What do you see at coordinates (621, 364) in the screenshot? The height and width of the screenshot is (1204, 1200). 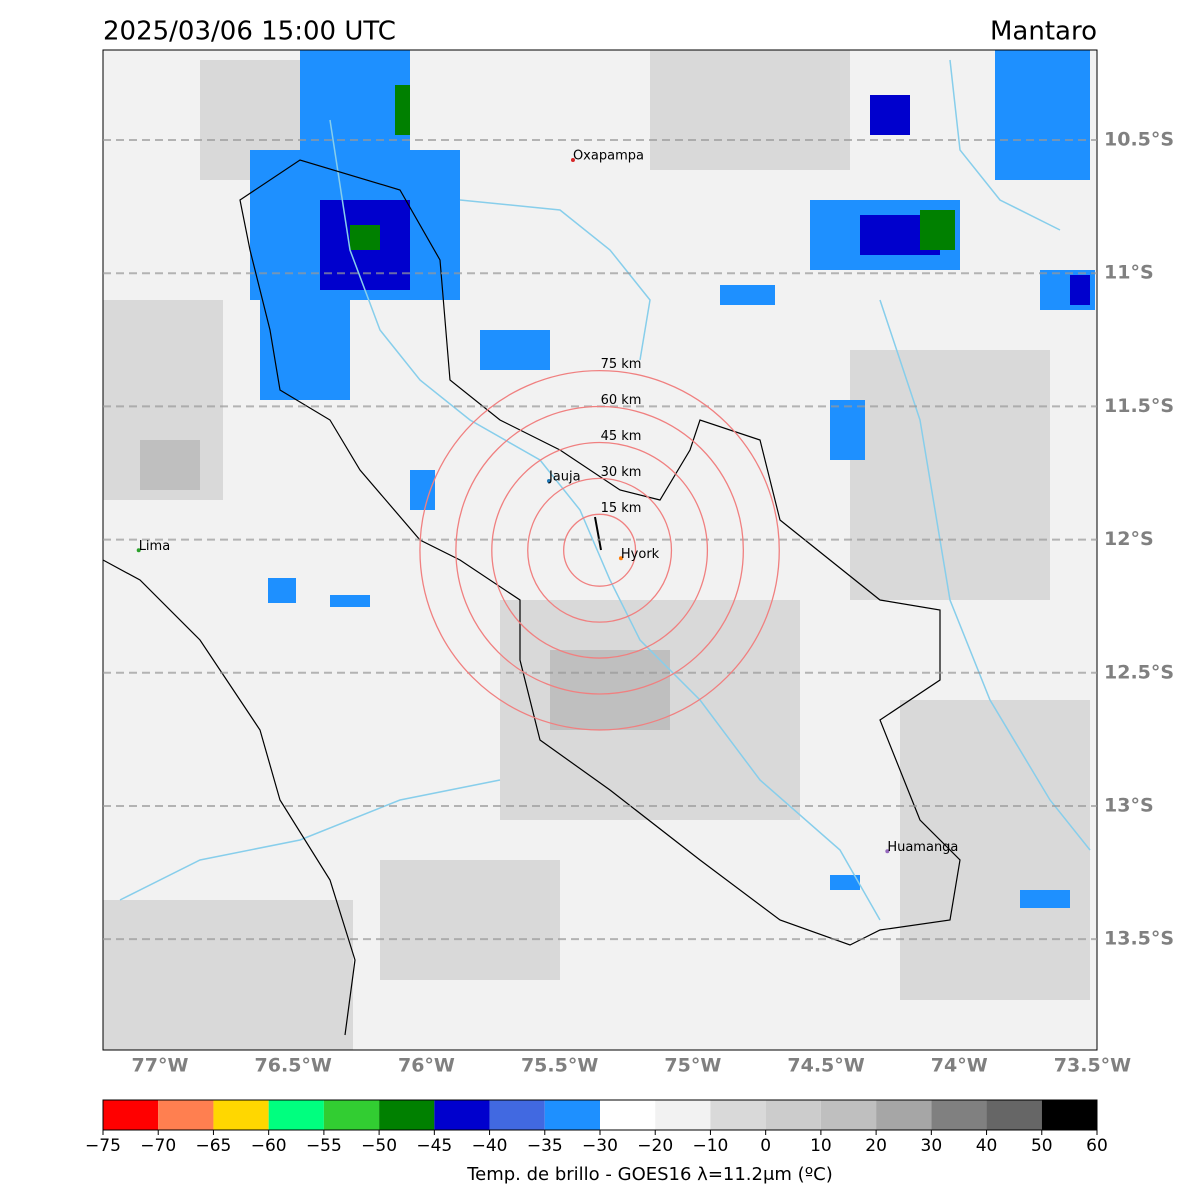 I see `ring-label: 75 km` at bounding box center [621, 364].